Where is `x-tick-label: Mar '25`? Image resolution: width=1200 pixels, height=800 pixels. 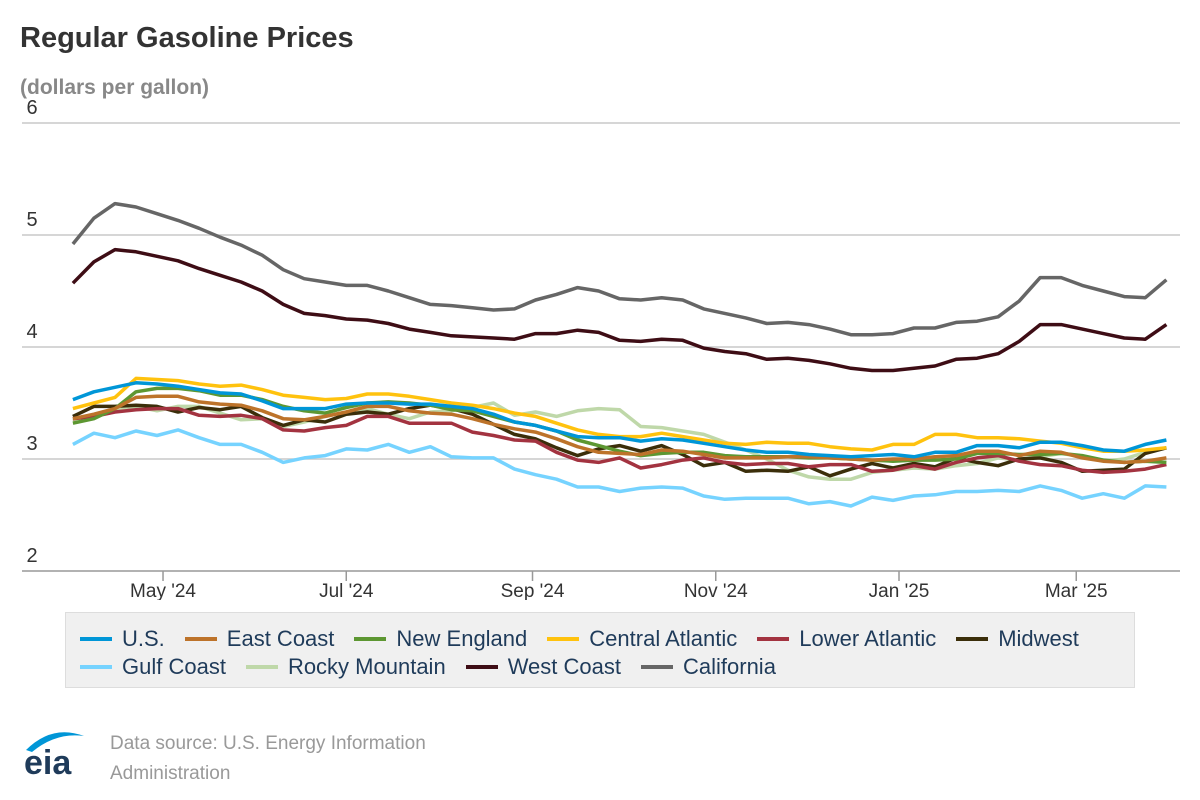
x-tick-label: Mar '25 is located at coordinates (1076, 590).